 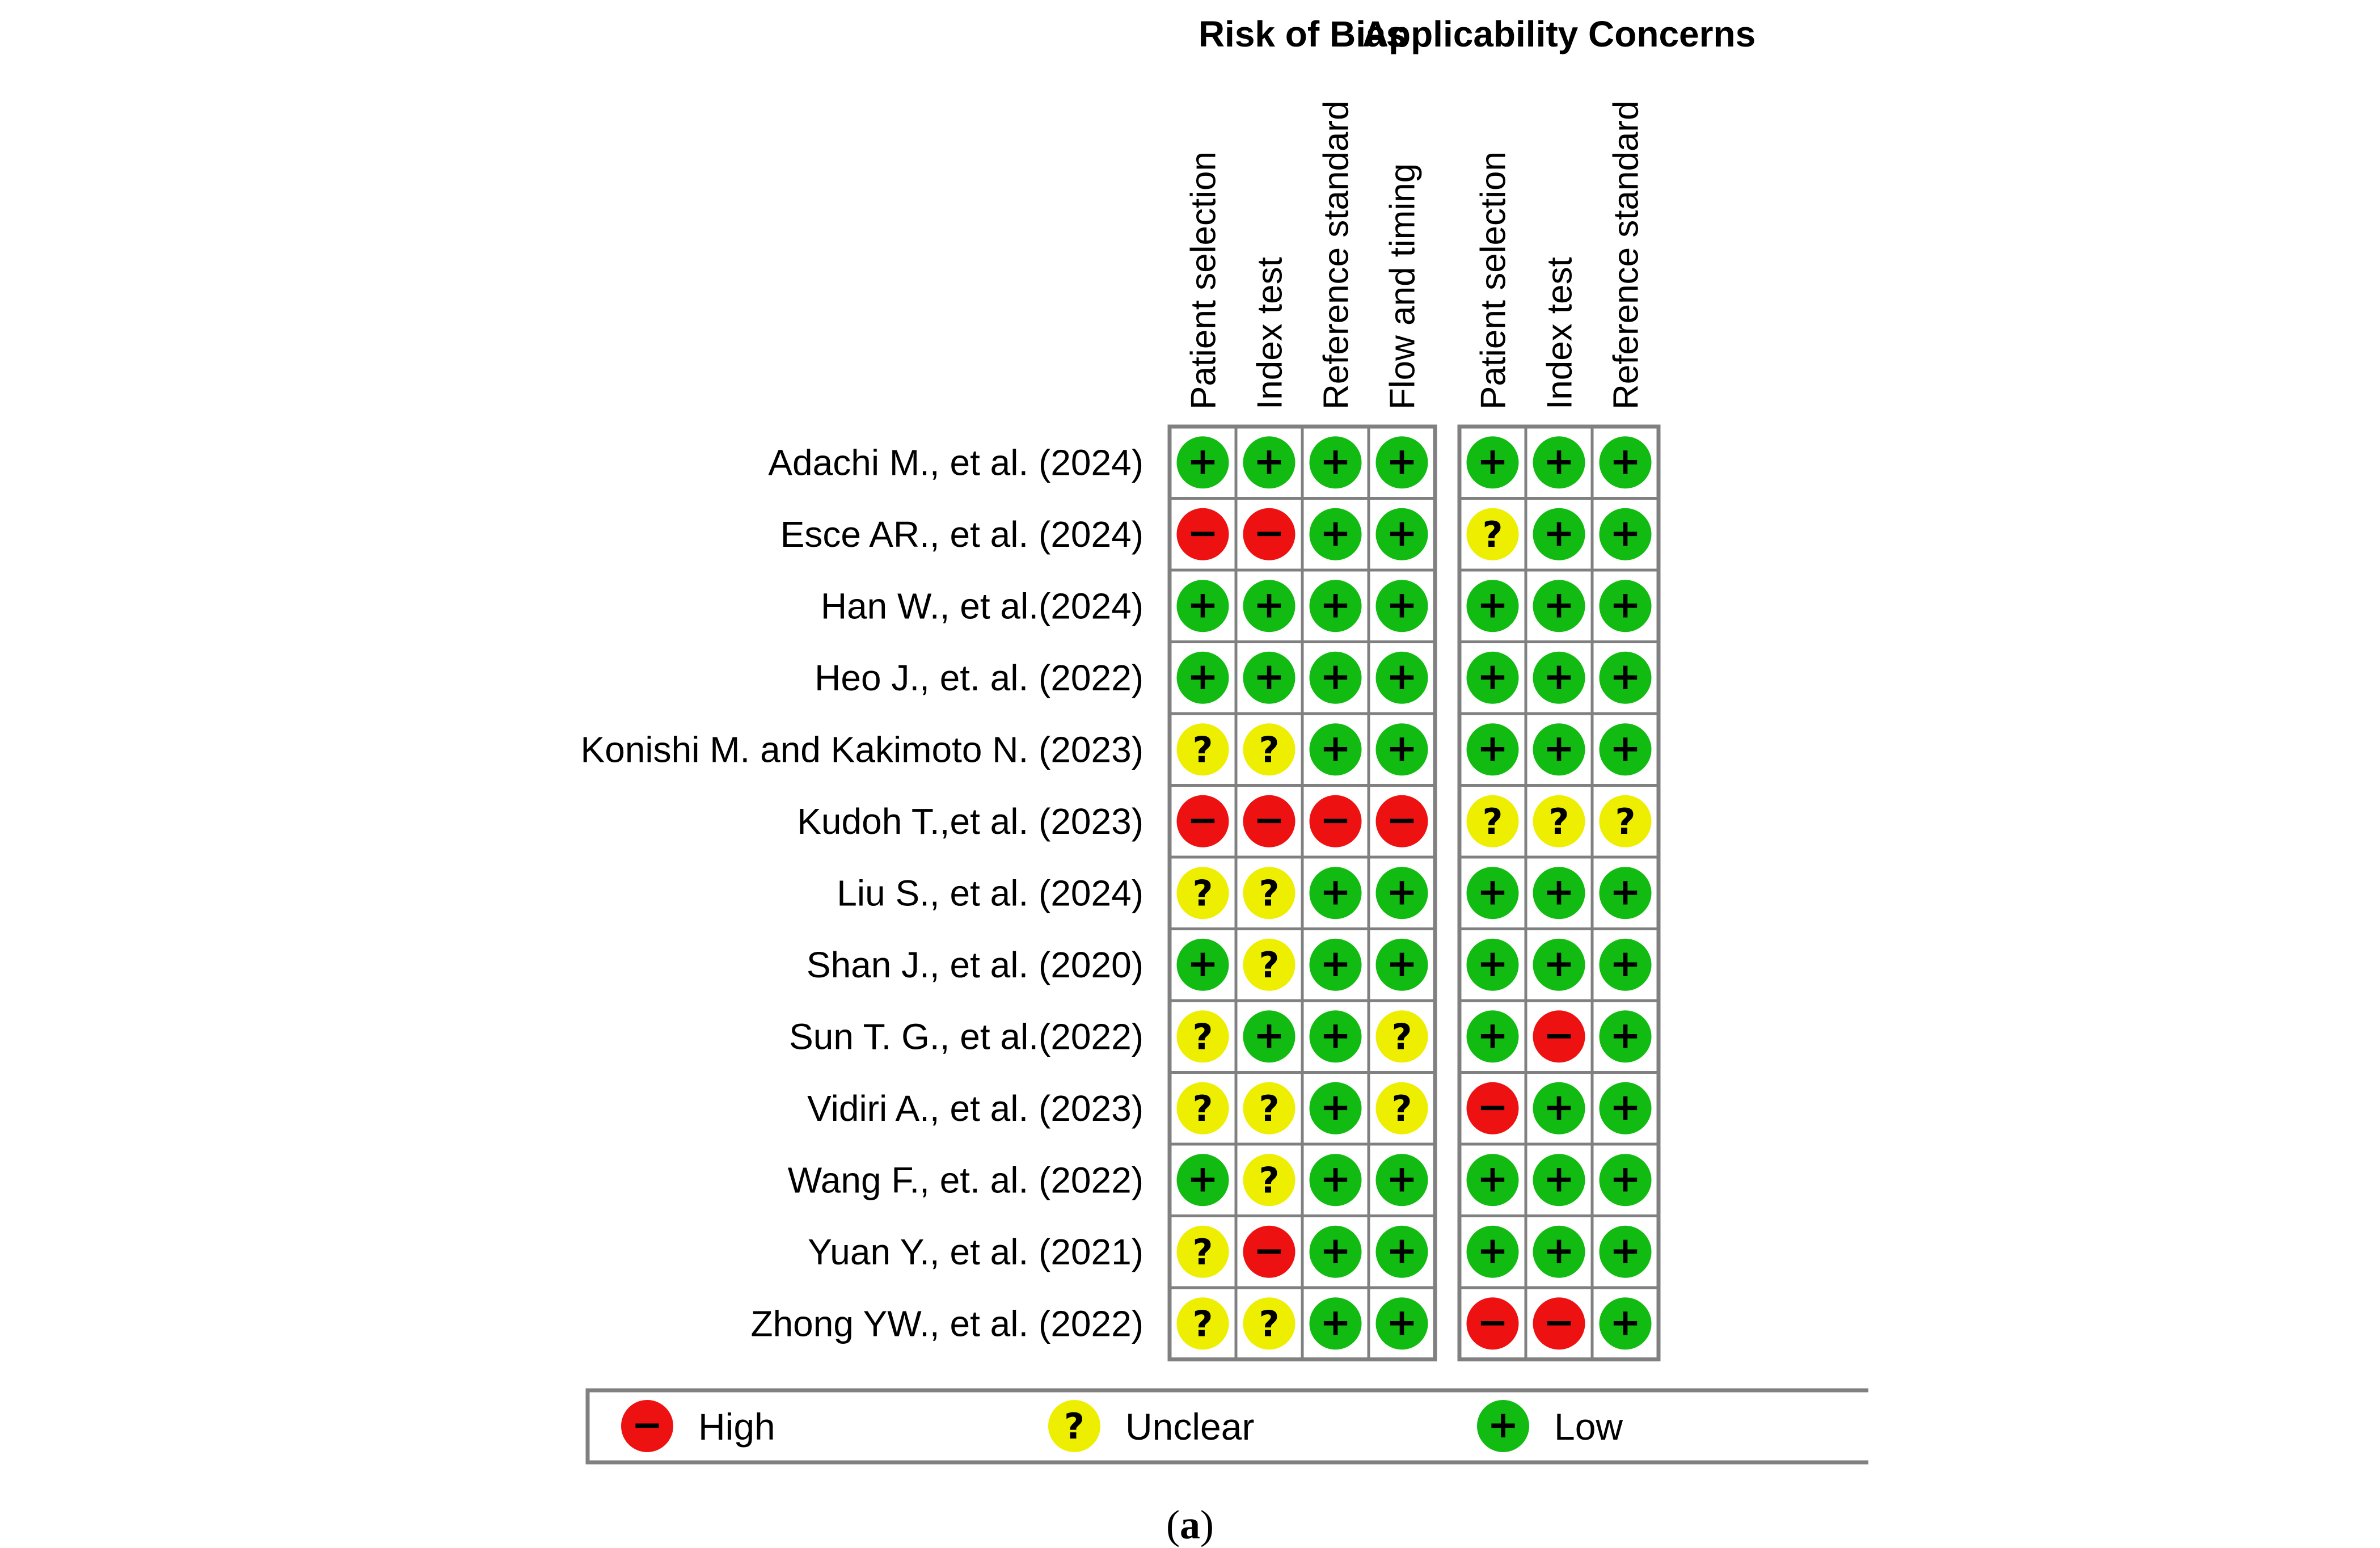 I want to click on column-label-applicability-concerns-patient-selection: Patient selection, so click(x=1493, y=280).